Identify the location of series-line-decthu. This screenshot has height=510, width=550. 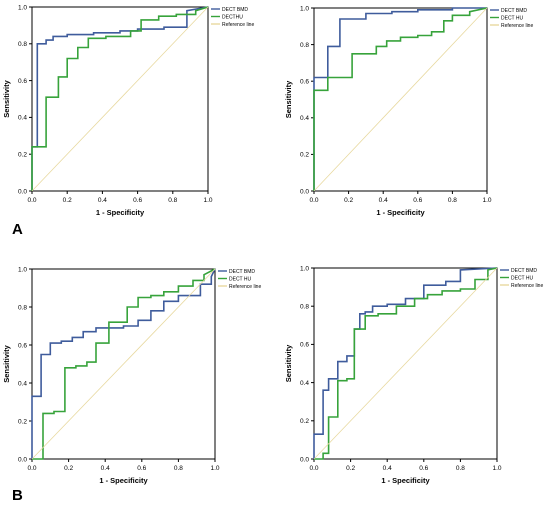
(120, 98).